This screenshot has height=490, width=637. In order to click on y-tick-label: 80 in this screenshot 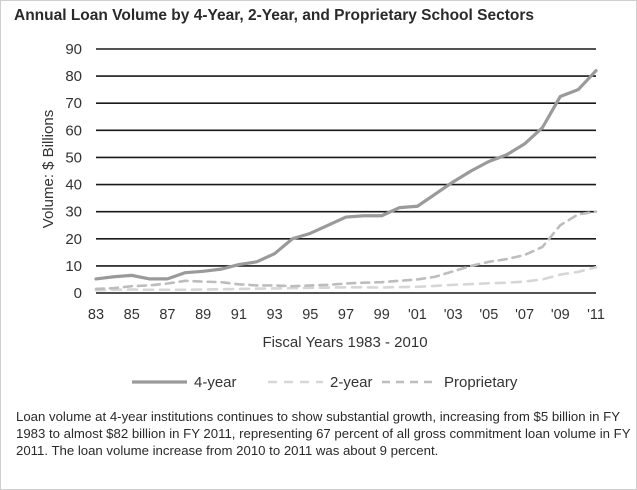, I will do `click(73, 76)`.